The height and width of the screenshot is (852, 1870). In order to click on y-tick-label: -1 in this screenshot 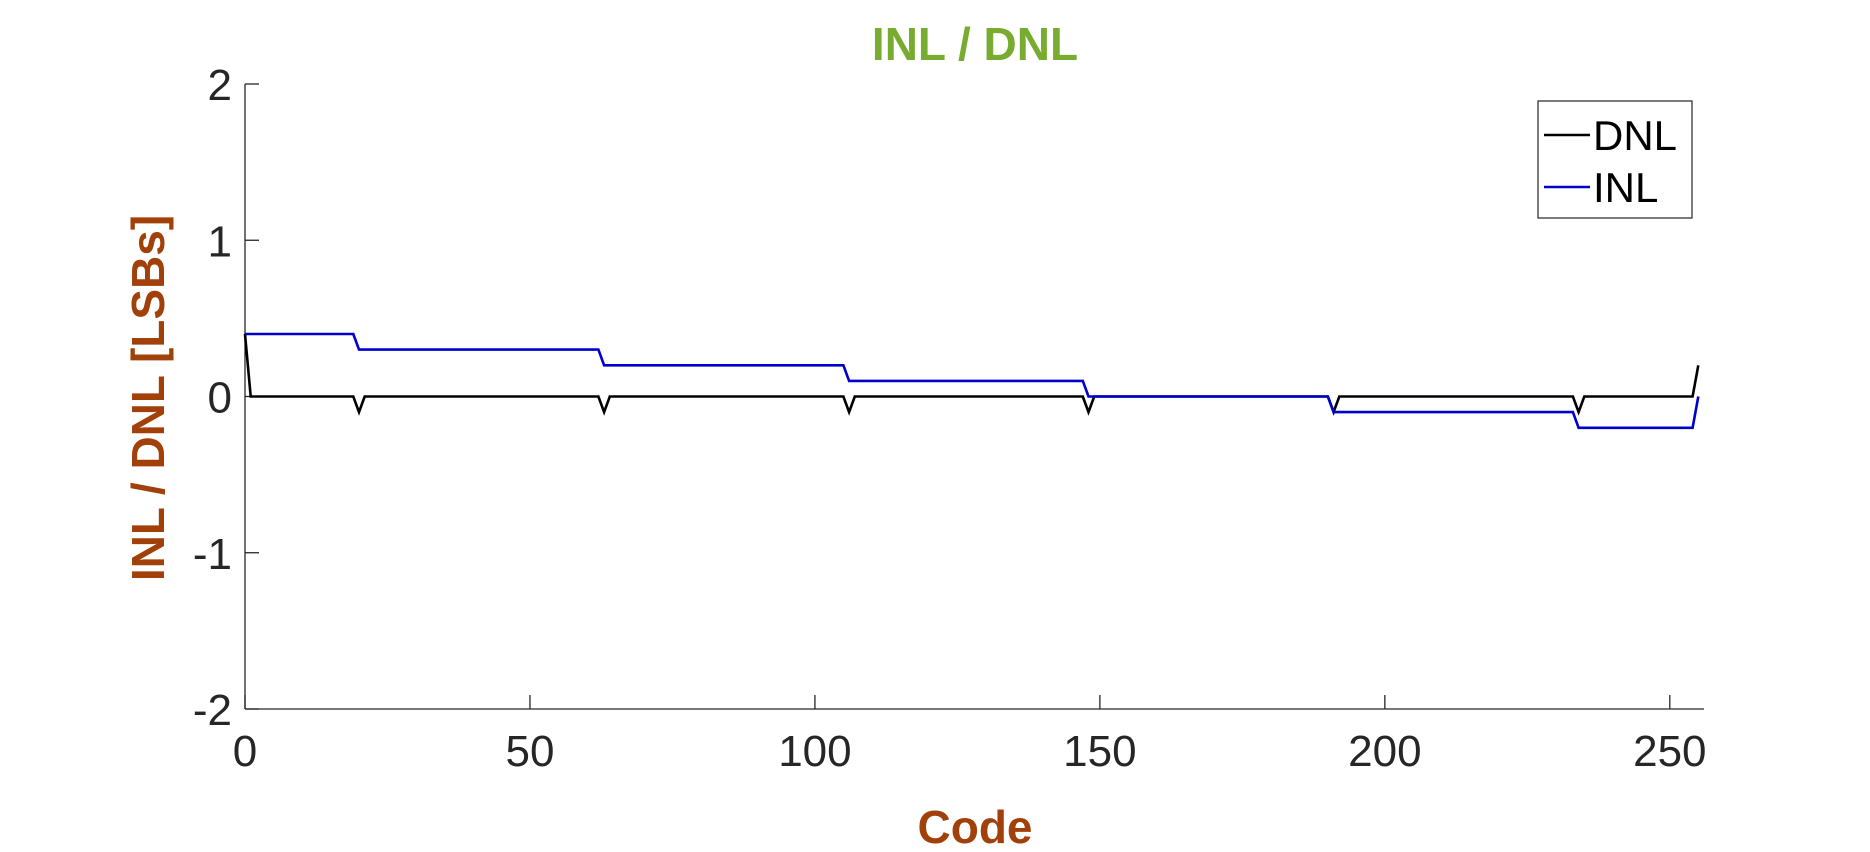, I will do `click(212, 554)`.